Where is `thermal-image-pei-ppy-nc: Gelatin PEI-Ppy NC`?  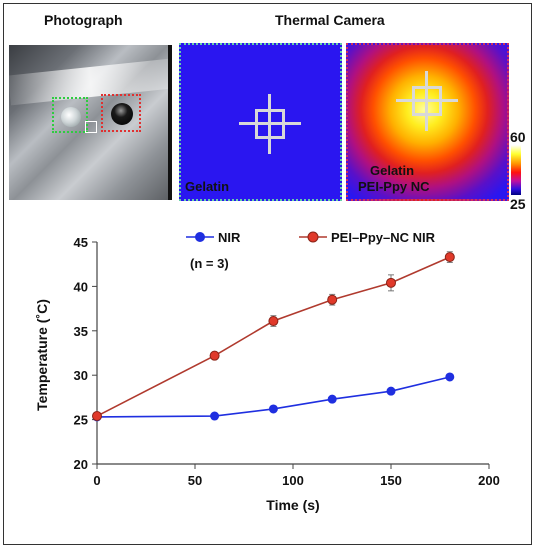
thermal-image-pei-ppy-nc: Gelatin PEI-Ppy NC is located at coordinates (427, 122).